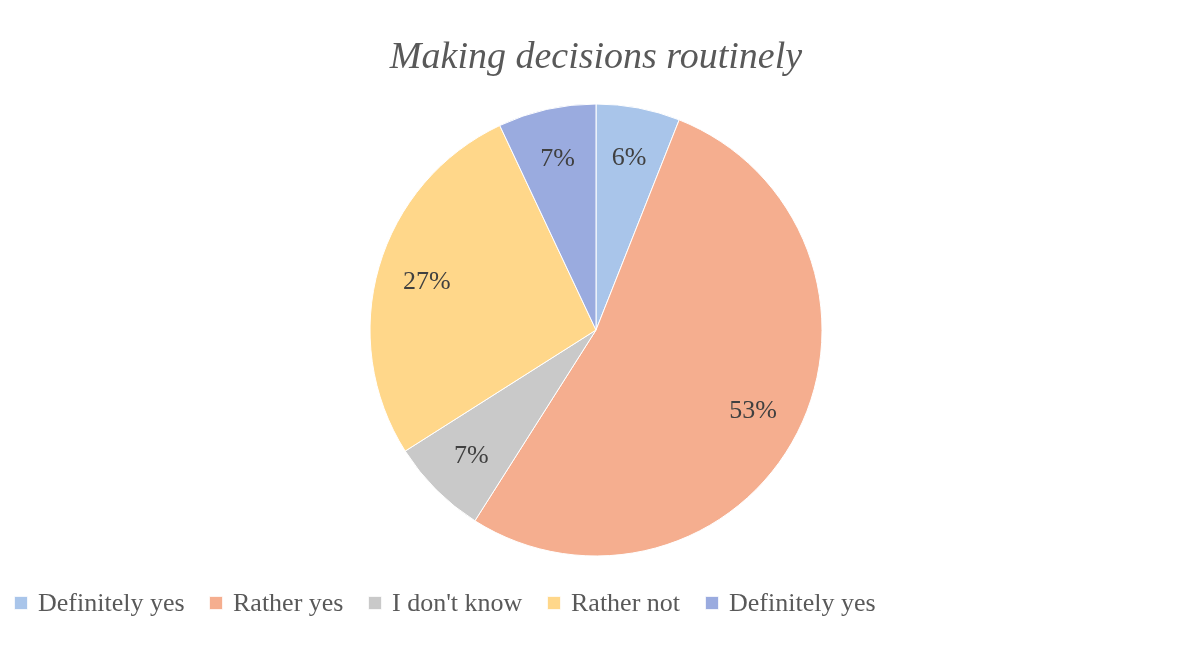 This screenshot has width=1192, height=650. What do you see at coordinates (753, 410) in the screenshot?
I see `data-label: 53%` at bounding box center [753, 410].